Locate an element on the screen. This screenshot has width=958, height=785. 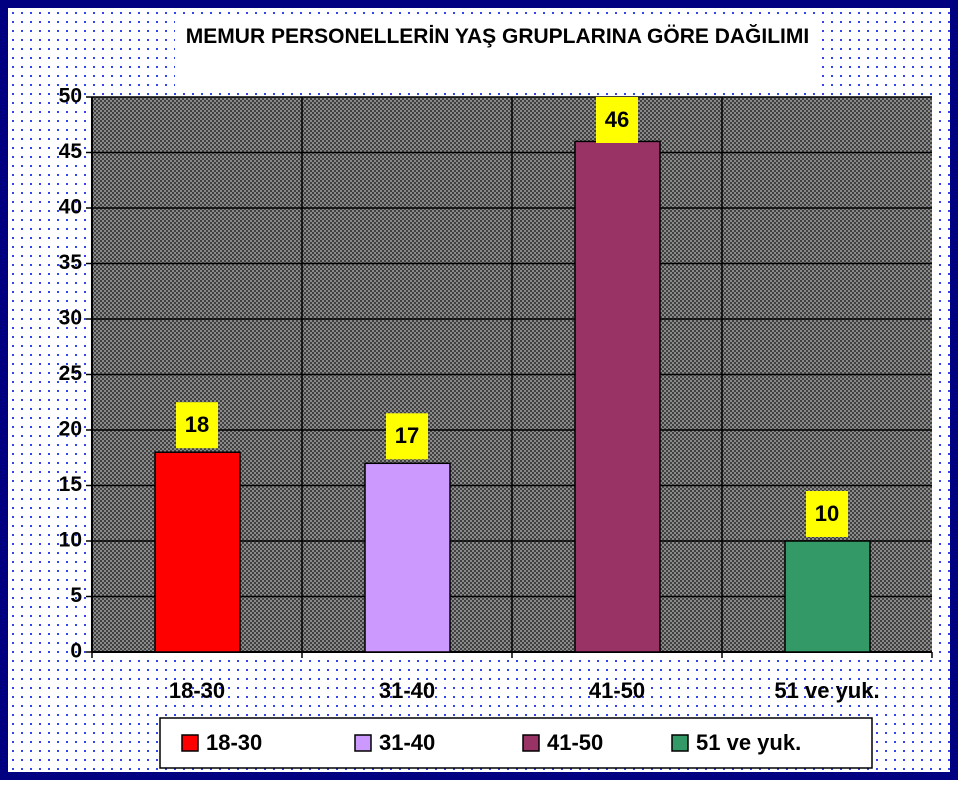
value-label: 46 is located at coordinates (617, 119).